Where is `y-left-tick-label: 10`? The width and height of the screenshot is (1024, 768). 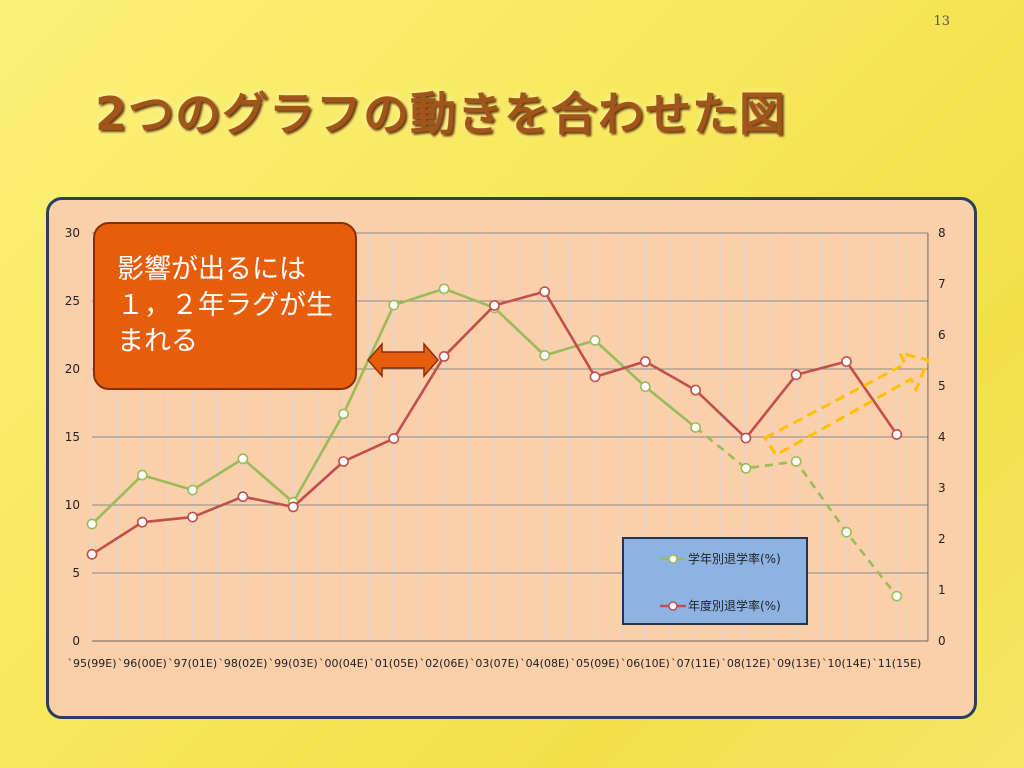 y-left-tick-label: 10 is located at coordinates (72, 505).